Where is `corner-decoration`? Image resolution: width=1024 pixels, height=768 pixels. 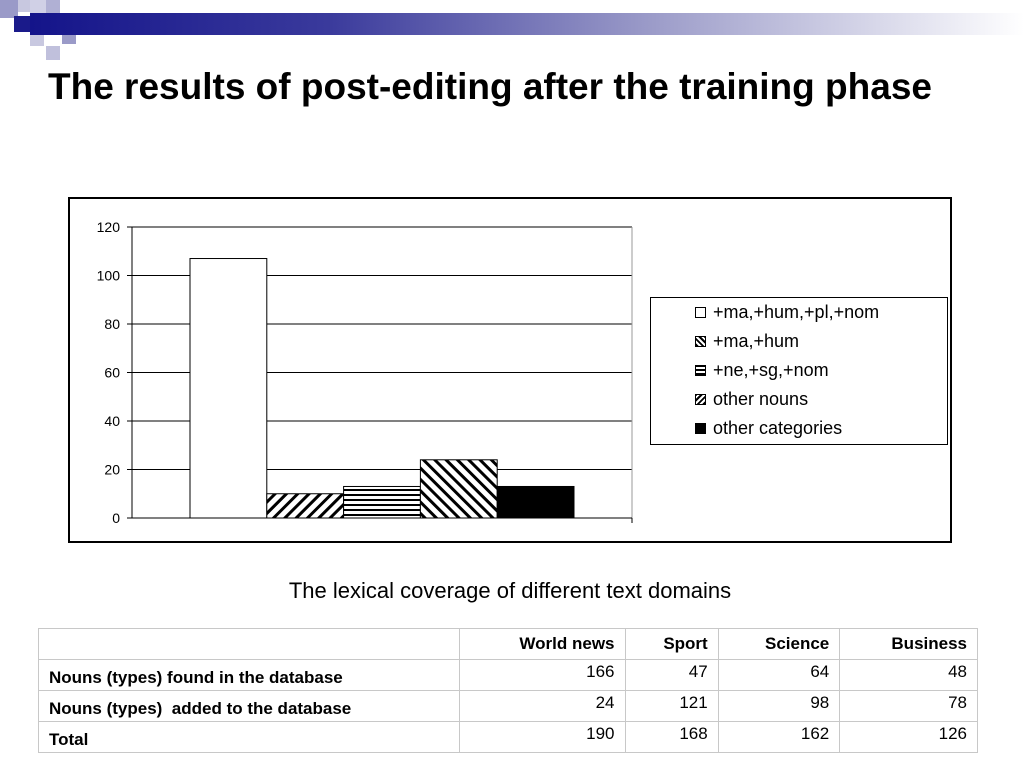
corner-decoration is located at coordinates (45, 35).